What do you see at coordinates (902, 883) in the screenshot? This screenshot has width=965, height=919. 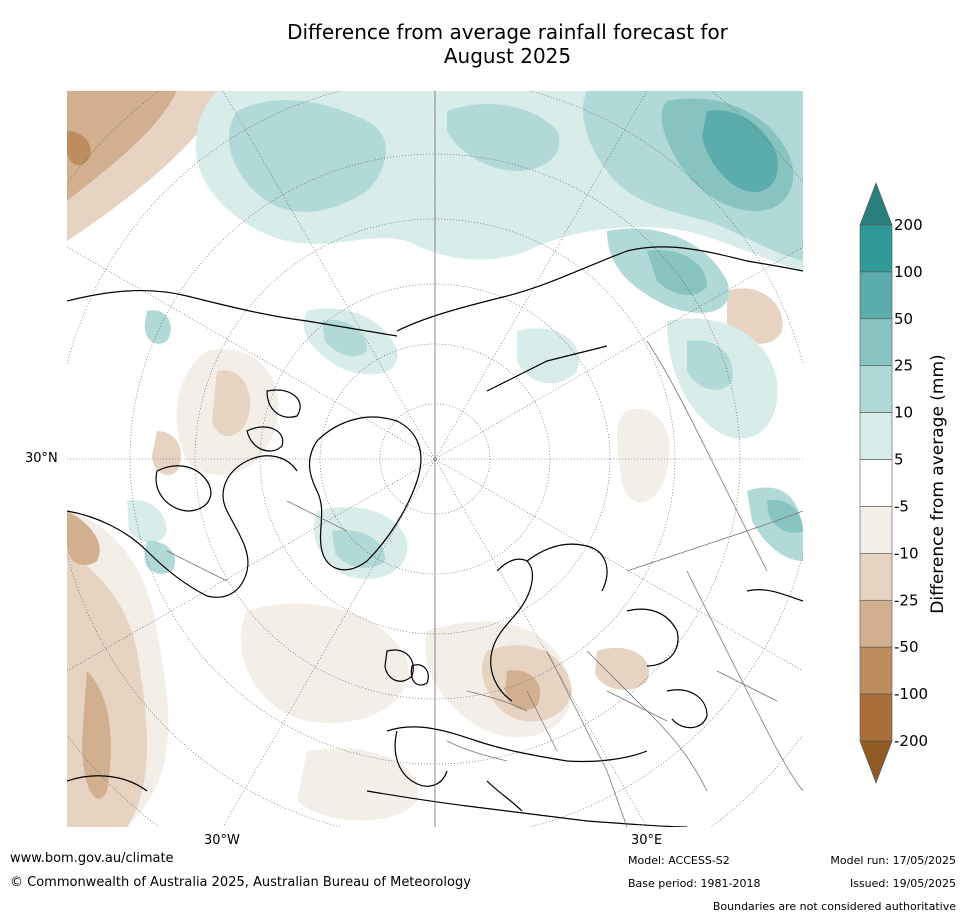 I see `footer-issued: Issued: 19/05/2025` at bounding box center [902, 883].